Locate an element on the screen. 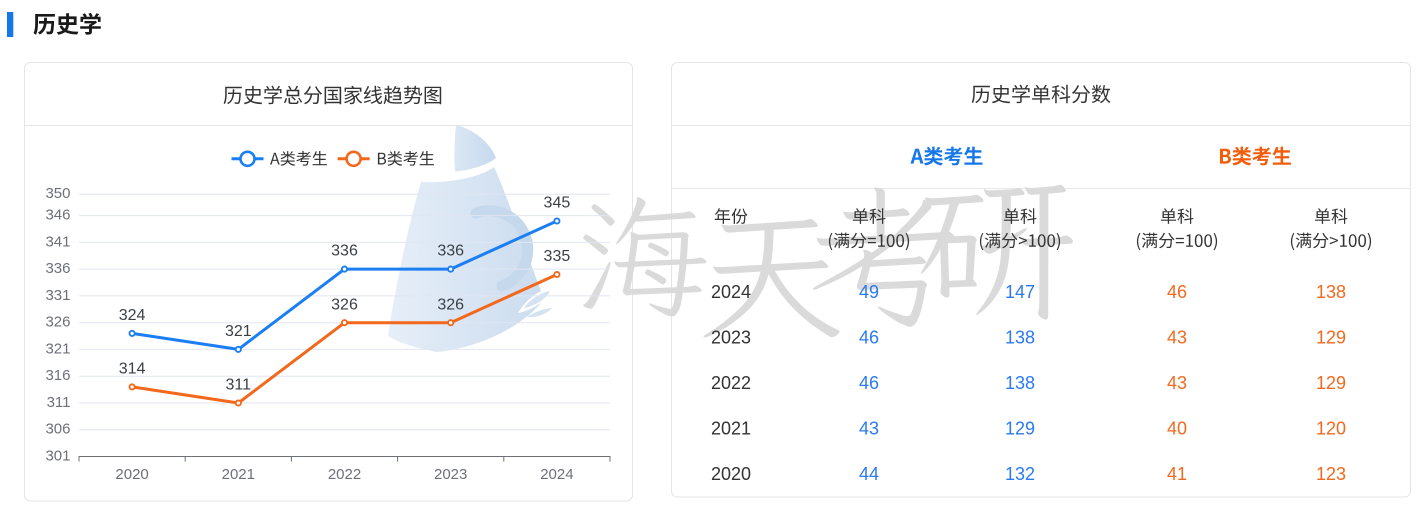 The image size is (1426, 516). svg-text: 132 is located at coordinates (1020, 474).